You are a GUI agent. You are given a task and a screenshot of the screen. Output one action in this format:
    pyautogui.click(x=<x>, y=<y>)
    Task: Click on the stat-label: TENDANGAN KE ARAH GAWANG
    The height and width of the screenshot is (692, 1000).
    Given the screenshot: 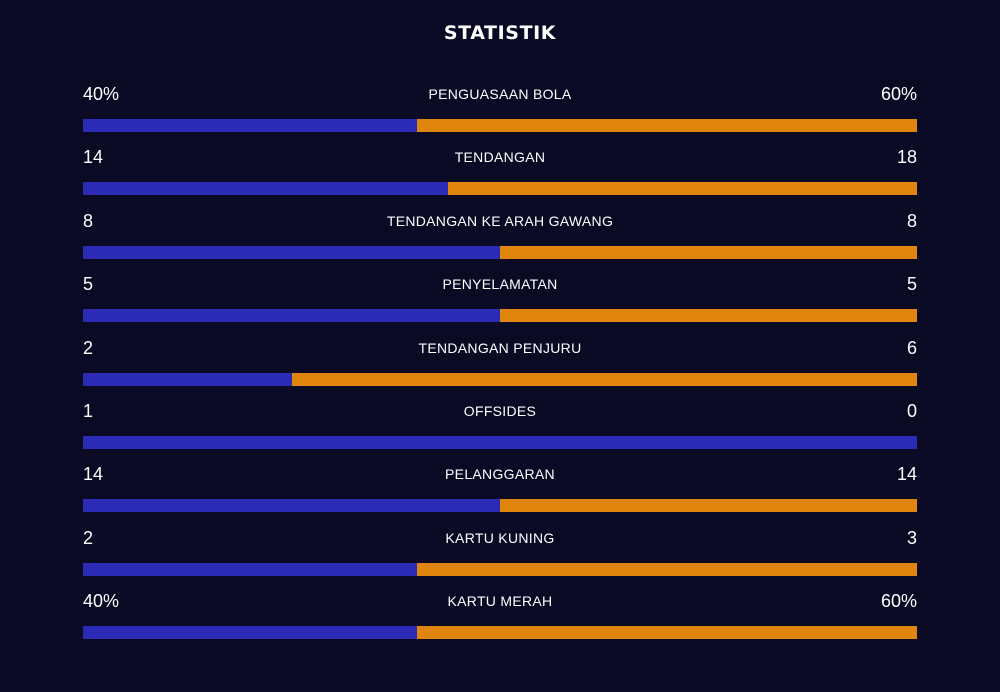 What is the action you would take?
    pyautogui.click(x=500, y=220)
    